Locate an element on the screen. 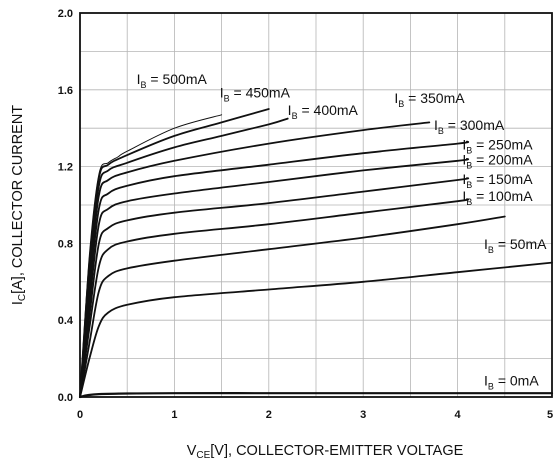  x-tick-label: 1 is located at coordinates (174, 415).